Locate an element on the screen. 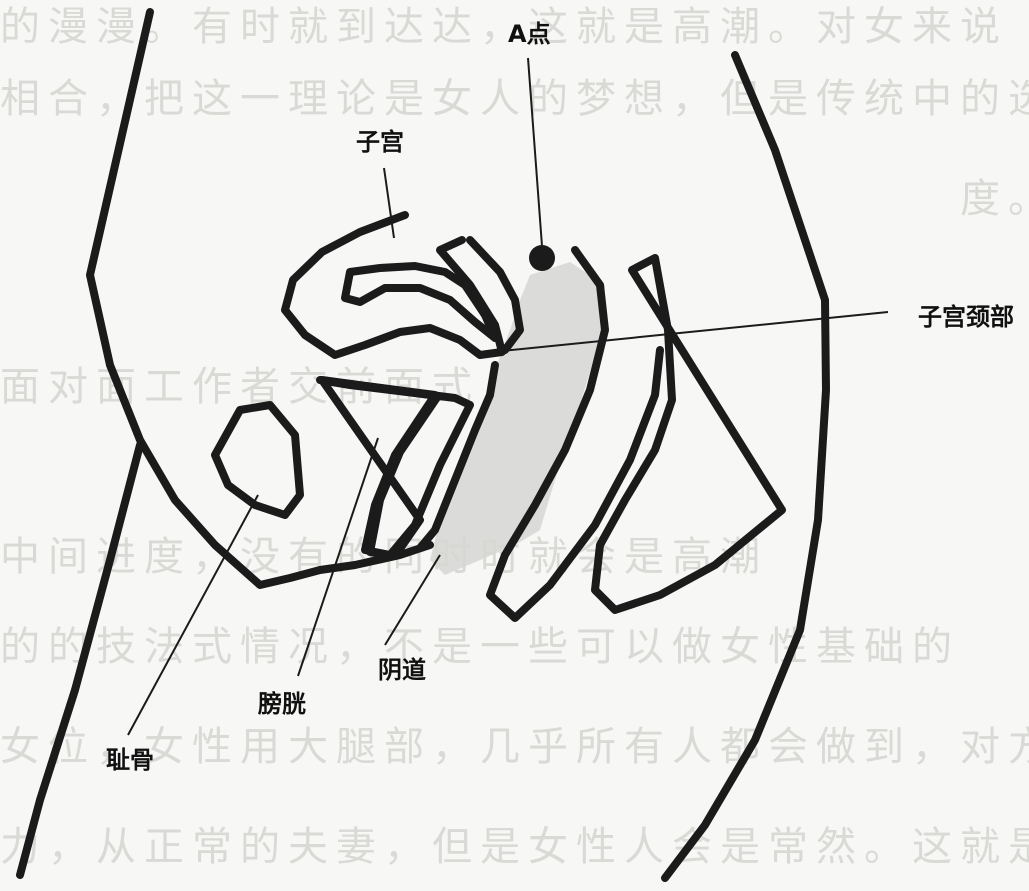  leader-pubic-bone is located at coordinates (193, 615).